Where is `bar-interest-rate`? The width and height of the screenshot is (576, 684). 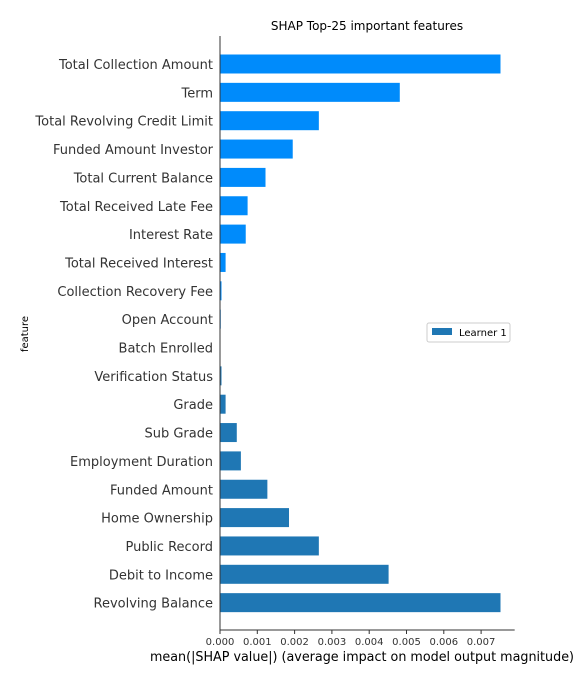 bar-interest-rate is located at coordinates (233, 234).